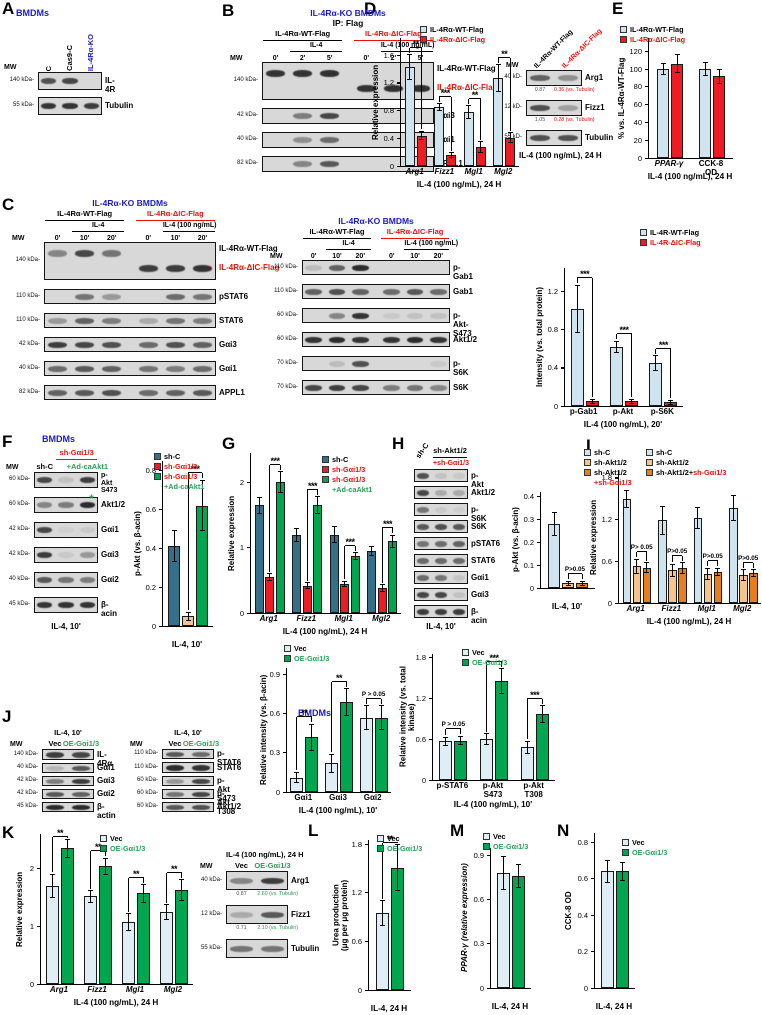 This screenshot has height=1015, width=762. What do you see at coordinates (29, 391) in the screenshot?
I see `mw-label: 82 kDa-` at bounding box center [29, 391].